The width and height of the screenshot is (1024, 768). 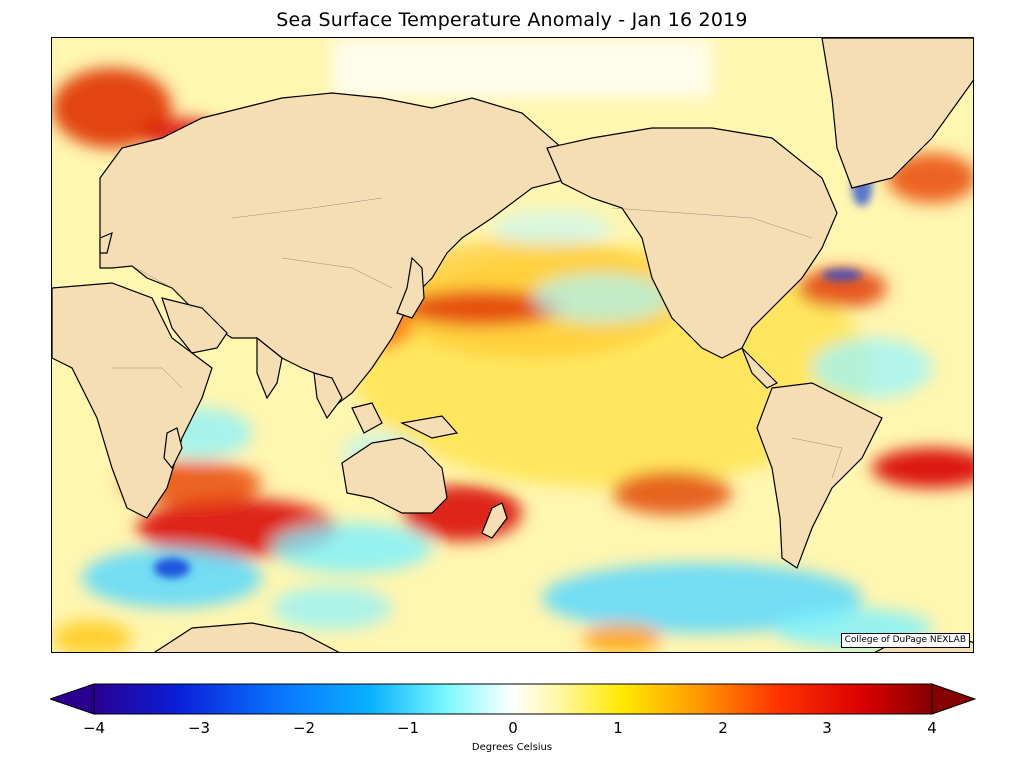 What do you see at coordinates (953, 699) in the screenshot?
I see `colorbar-extend-high` at bounding box center [953, 699].